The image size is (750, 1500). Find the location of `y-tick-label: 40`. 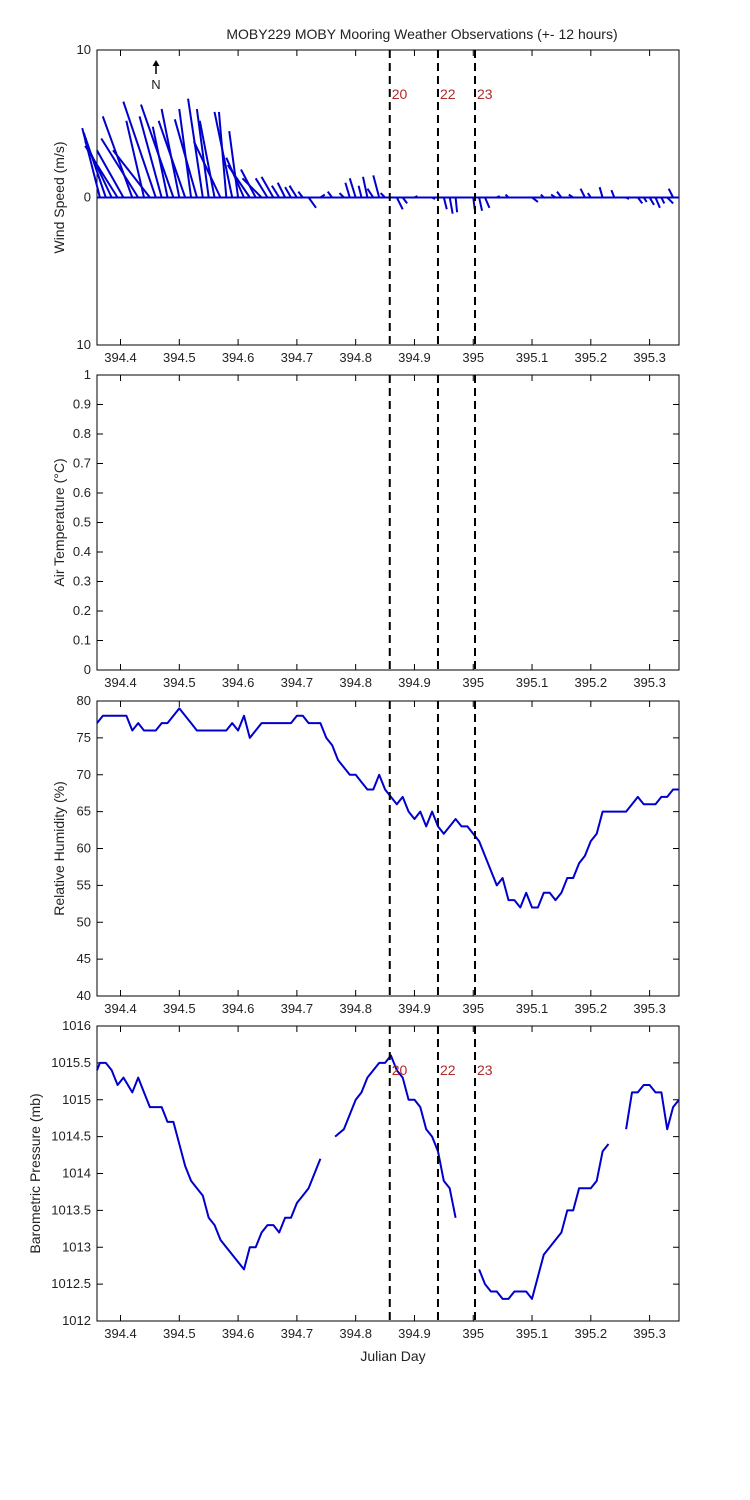

y-tick-label: 40 is located at coordinates (84, 995).